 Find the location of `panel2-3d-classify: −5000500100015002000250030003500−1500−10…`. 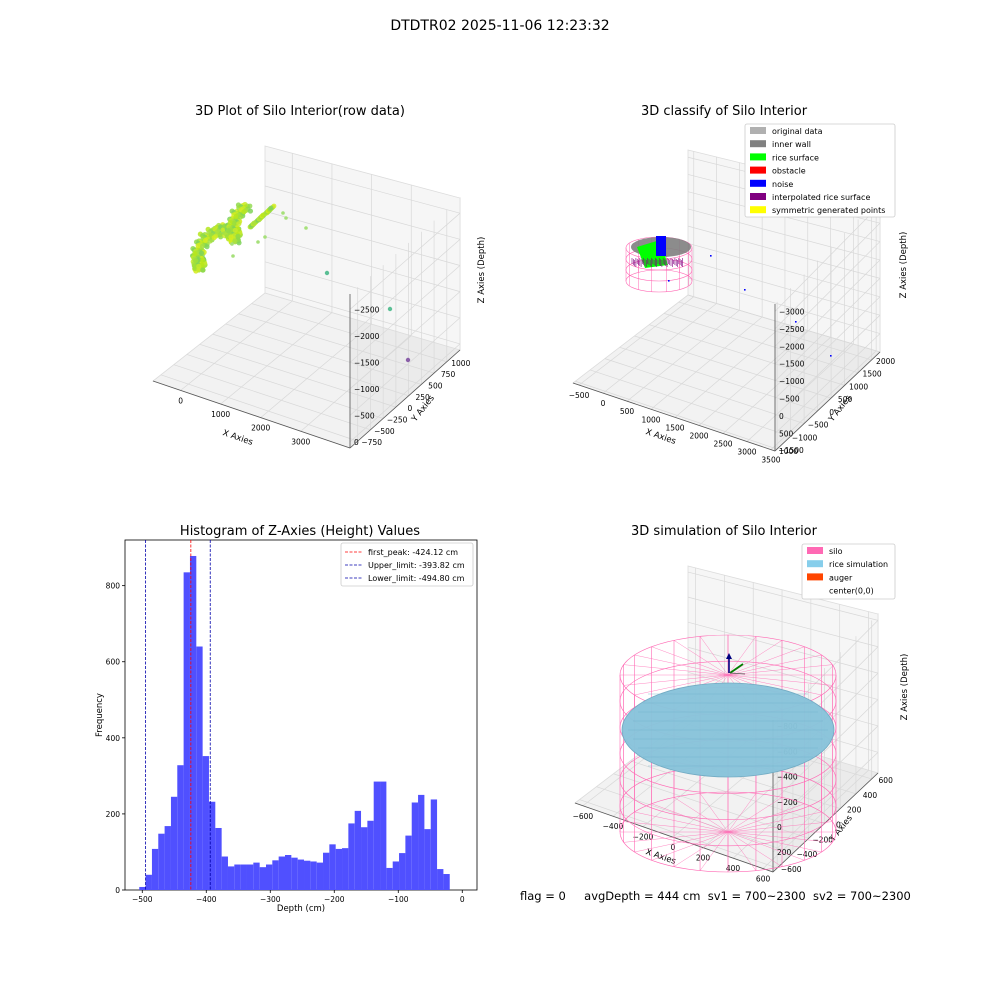

panel2-3d-classify: −5000500100015002000250030003500−1500−10… is located at coordinates (739, 294).